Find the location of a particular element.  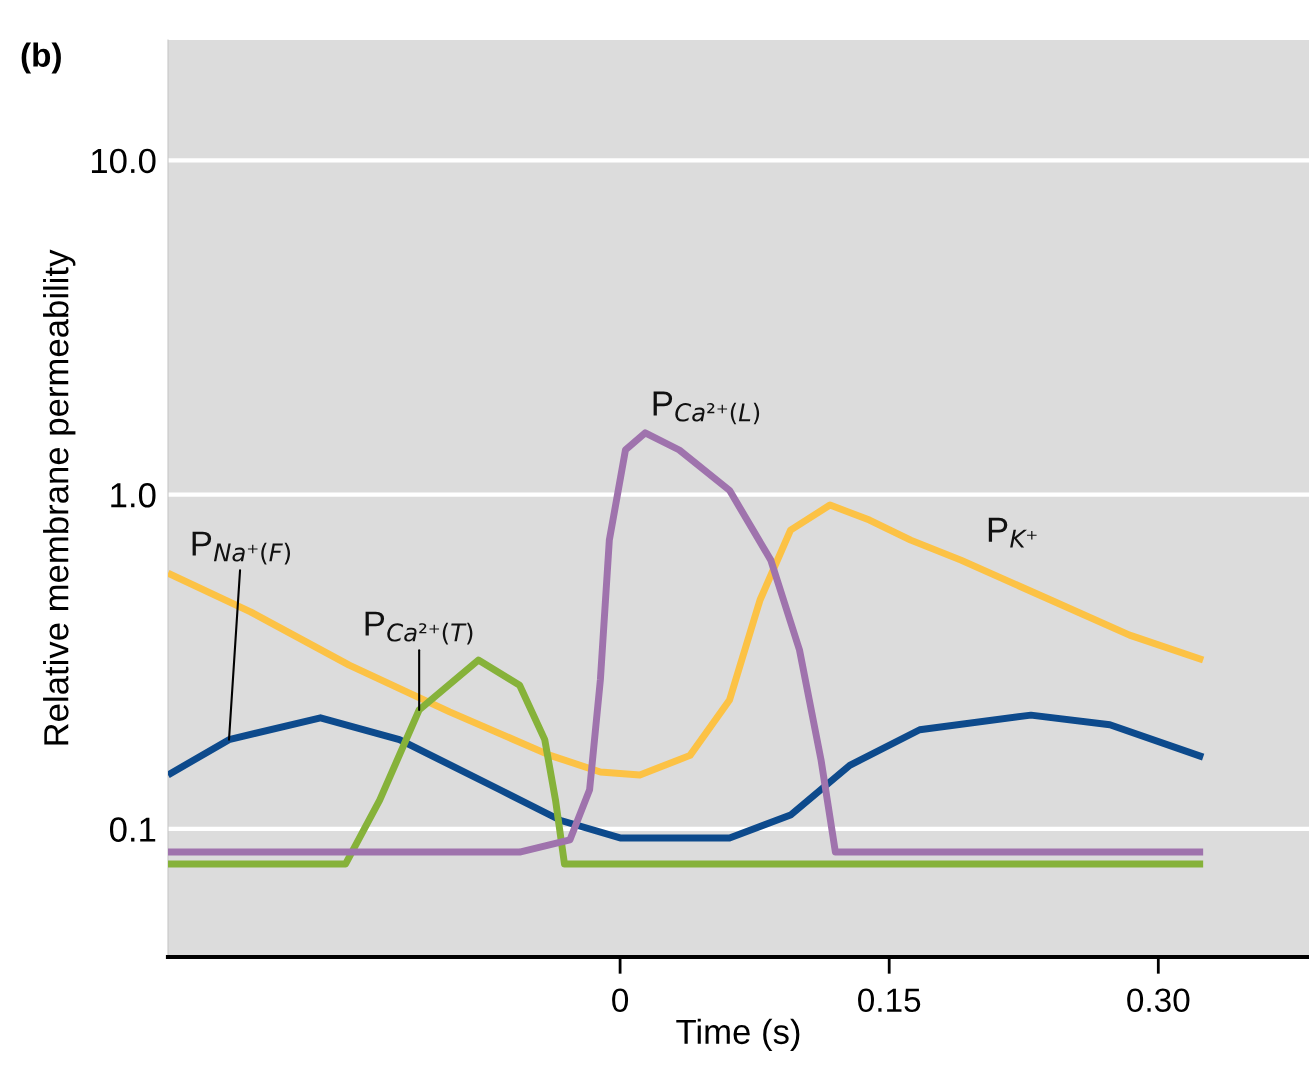

x-tick-label: 0.15 is located at coordinates (889, 1000).